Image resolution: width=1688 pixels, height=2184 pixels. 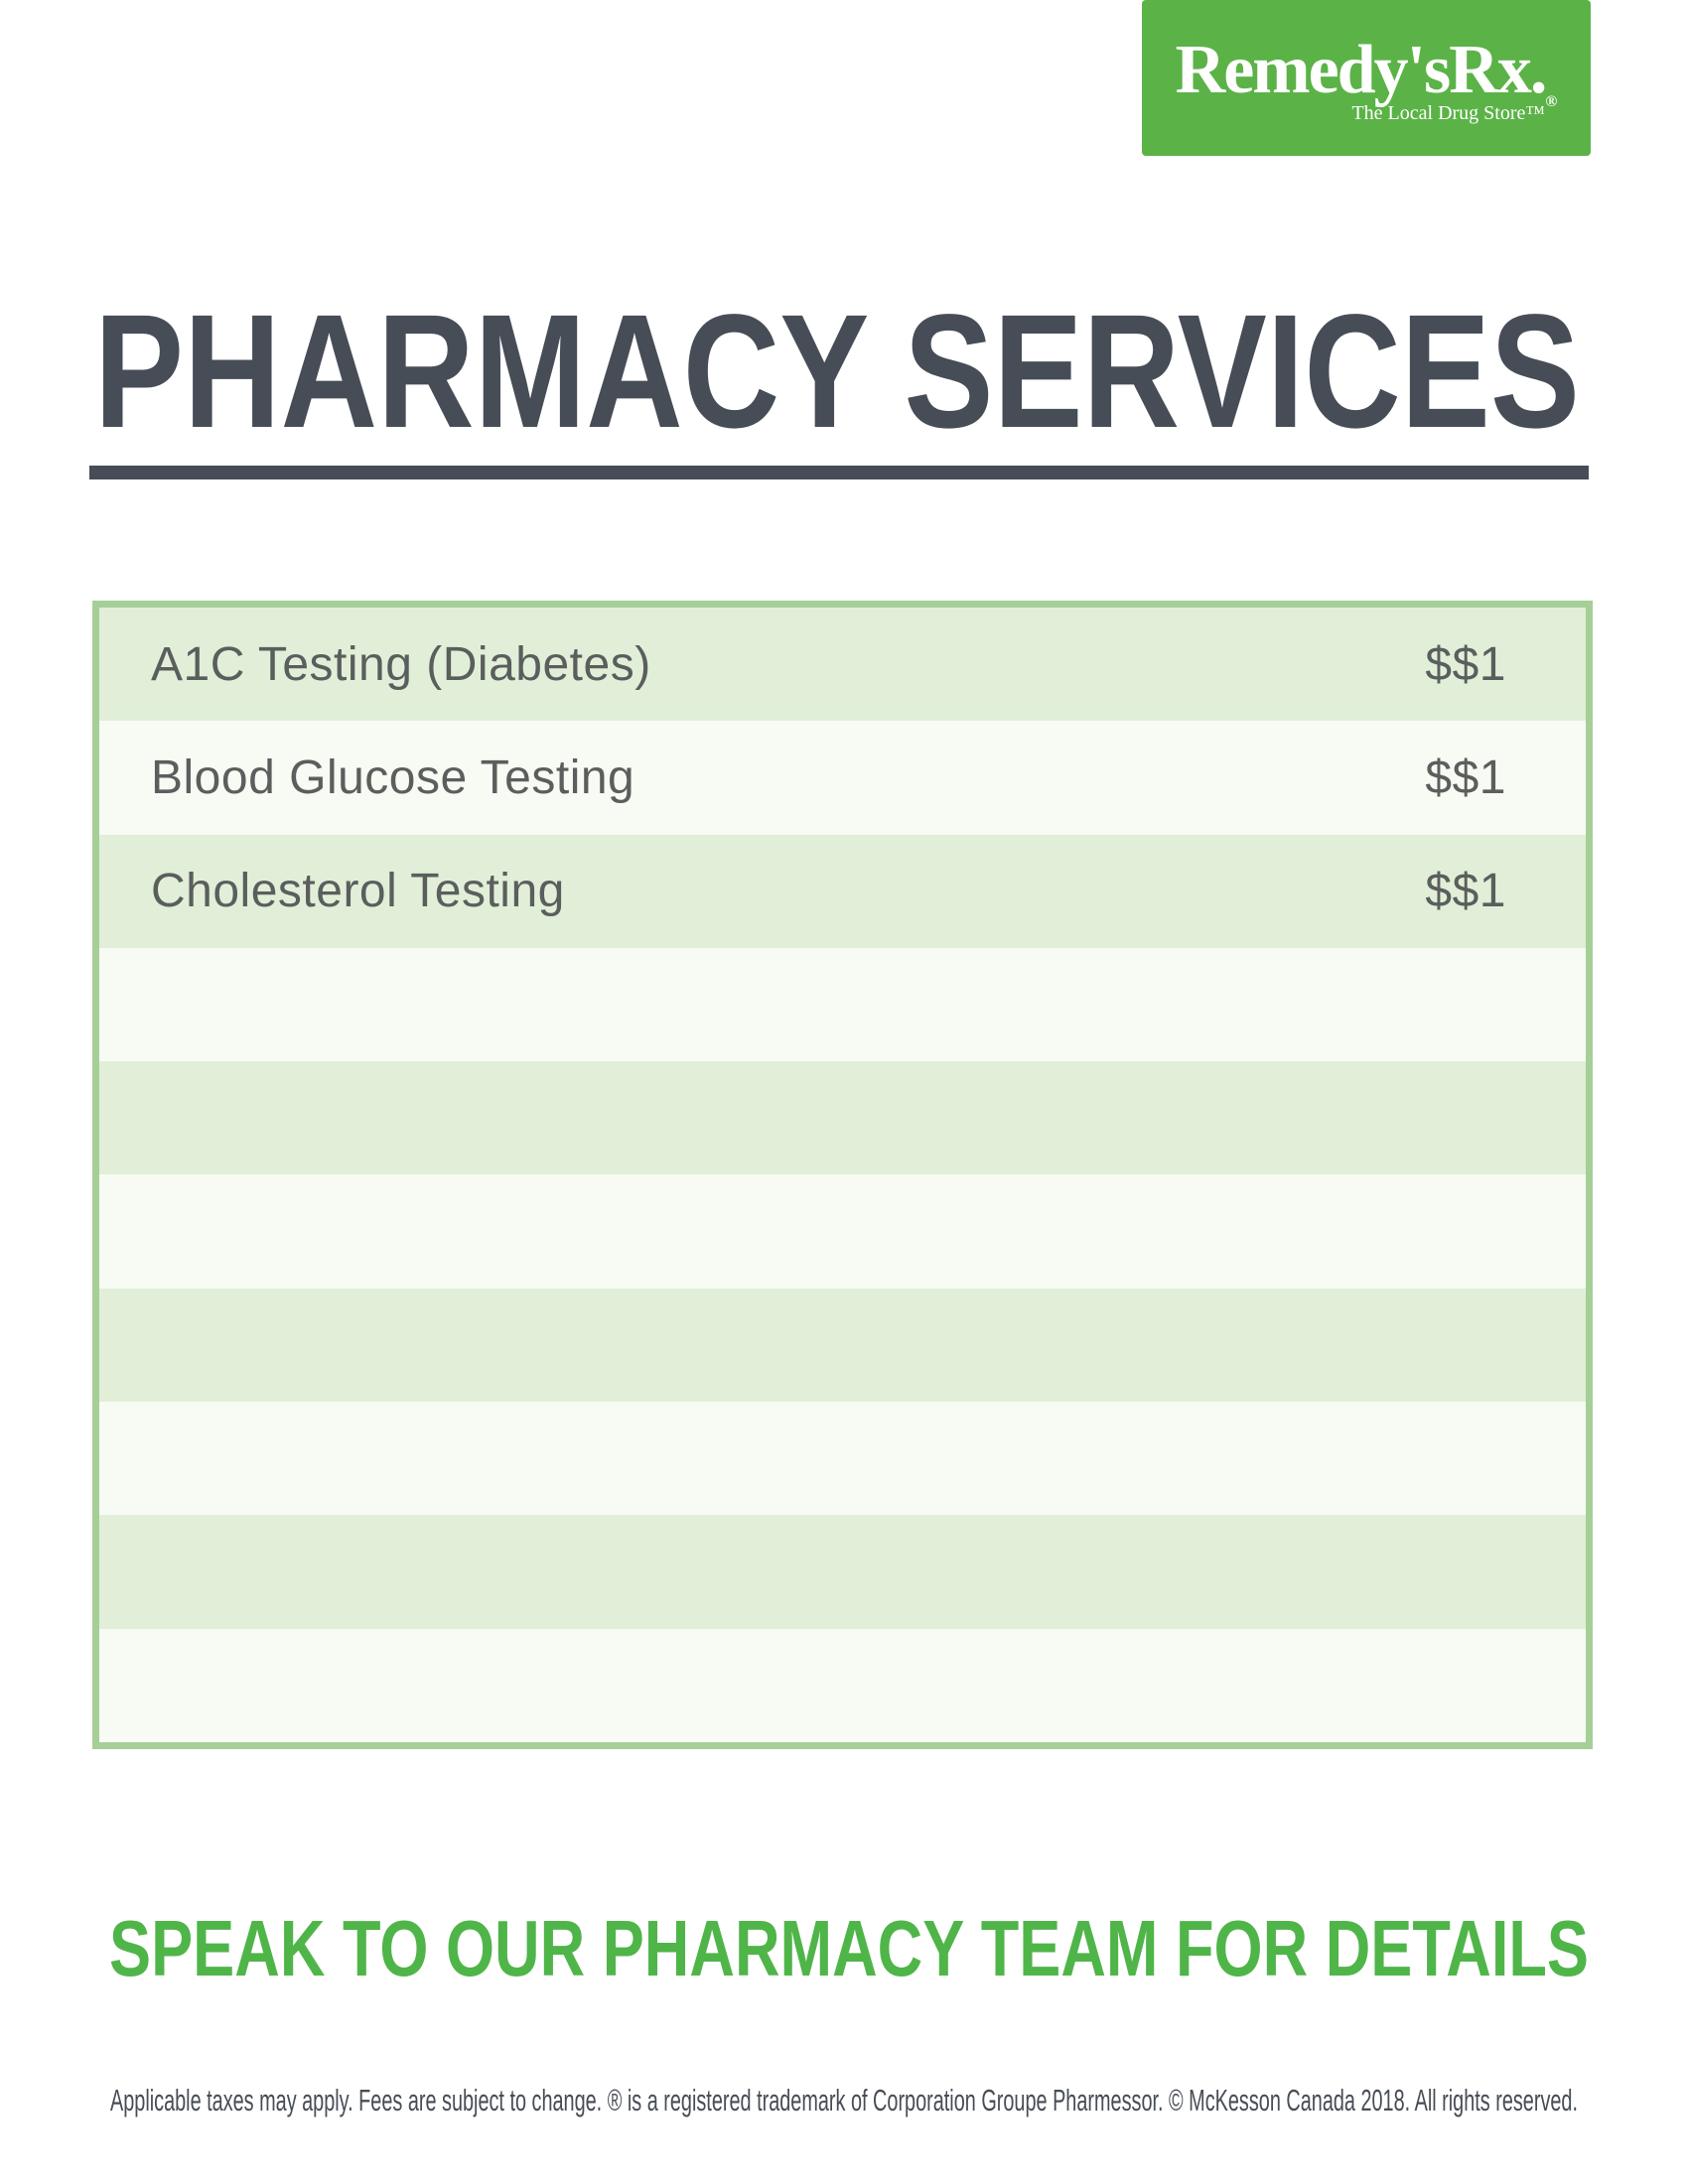 I want to click on table-row: Cholesterol Testing $$1, so click(x=842, y=891).